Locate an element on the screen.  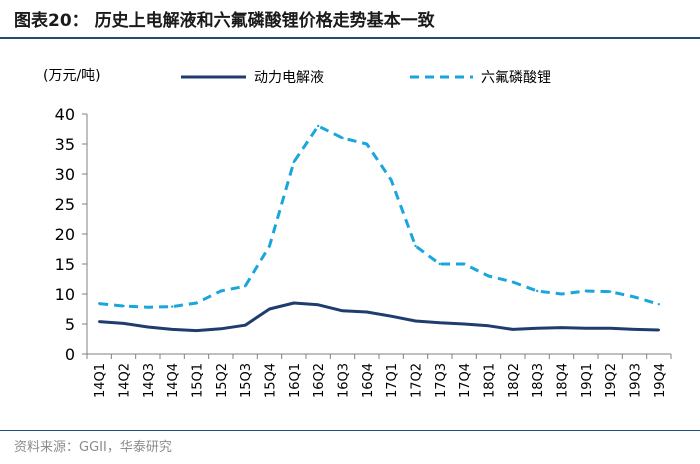
x-tick-label: 18Q3 is located at coordinates (538, 380).